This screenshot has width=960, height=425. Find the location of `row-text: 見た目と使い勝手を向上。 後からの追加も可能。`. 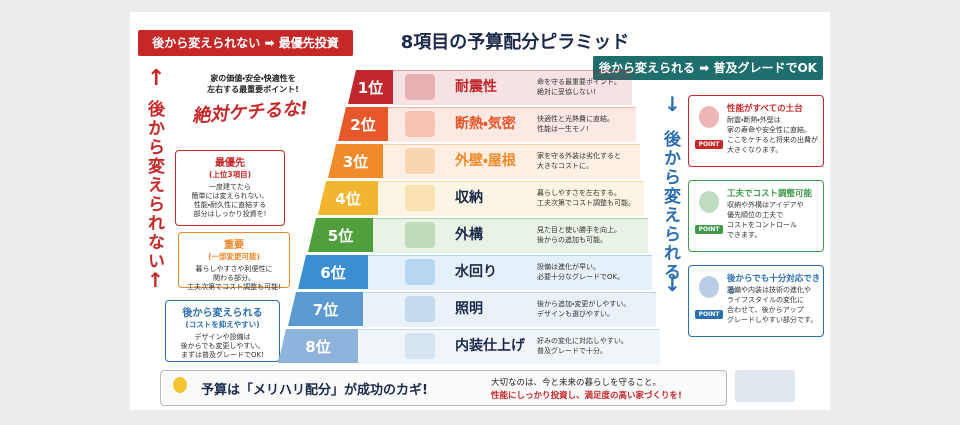

row-text: 見た目と使い勝手を向上。 後からの追加も可能。 is located at coordinates (579, 235).